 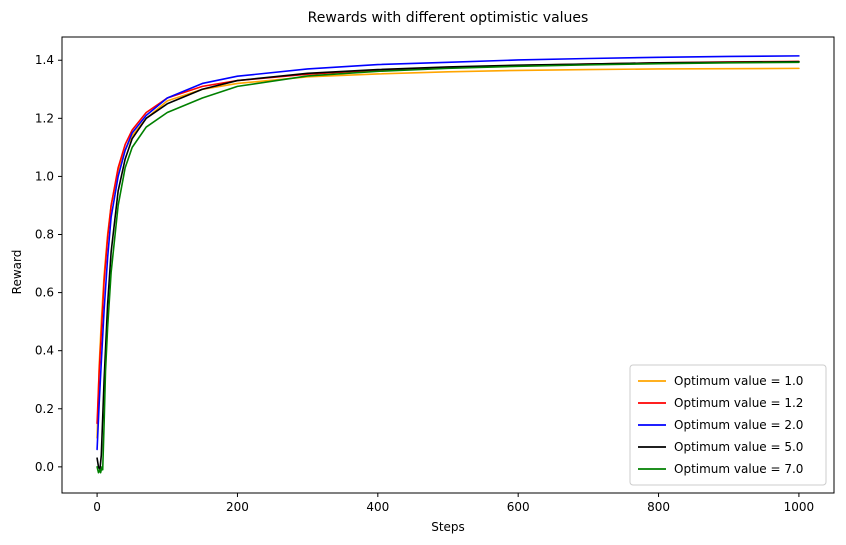 What do you see at coordinates (658, 507) in the screenshot?
I see `x-tick-label: 800` at bounding box center [658, 507].